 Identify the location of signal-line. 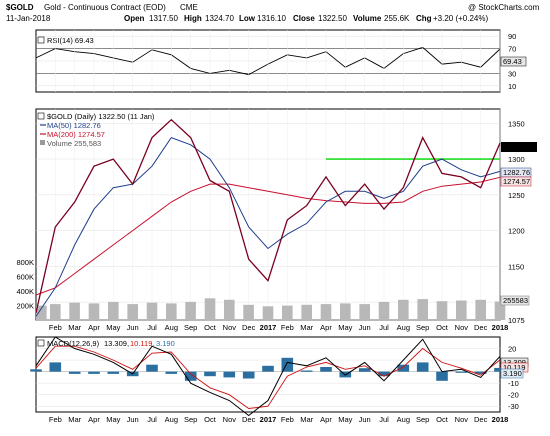
(268, 377).